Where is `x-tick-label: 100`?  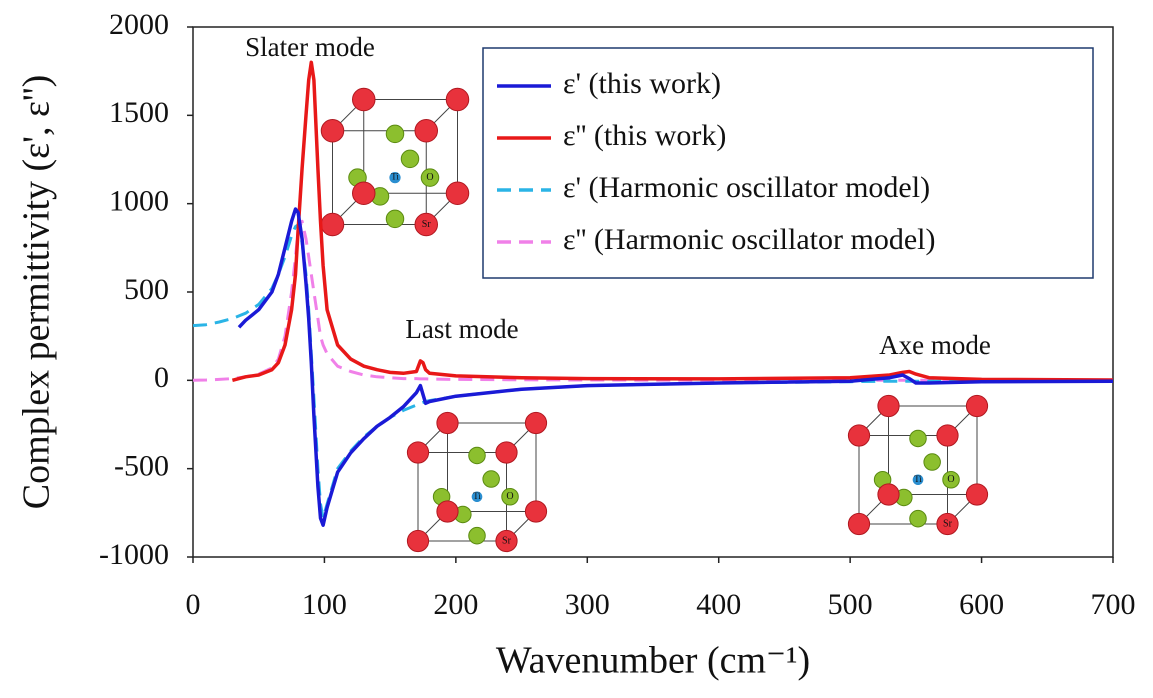 x-tick-label: 100 is located at coordinates (324, 604).